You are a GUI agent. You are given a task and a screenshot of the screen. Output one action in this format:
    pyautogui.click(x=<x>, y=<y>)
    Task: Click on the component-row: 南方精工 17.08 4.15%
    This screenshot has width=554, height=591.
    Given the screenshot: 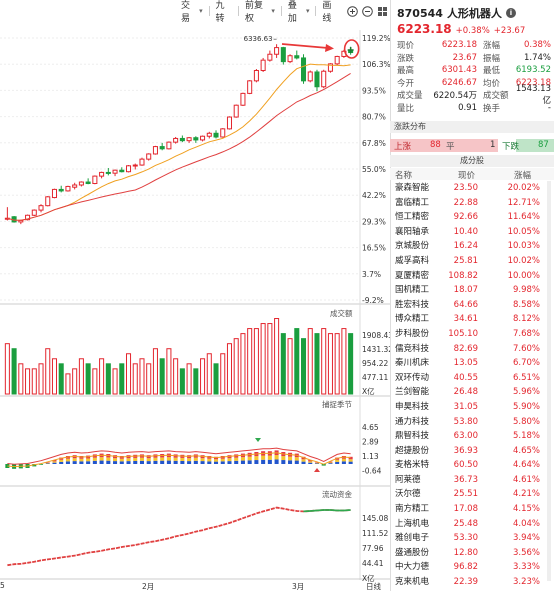 What is the action you would take?
    pyautogui.click(x=472, y=509)
    